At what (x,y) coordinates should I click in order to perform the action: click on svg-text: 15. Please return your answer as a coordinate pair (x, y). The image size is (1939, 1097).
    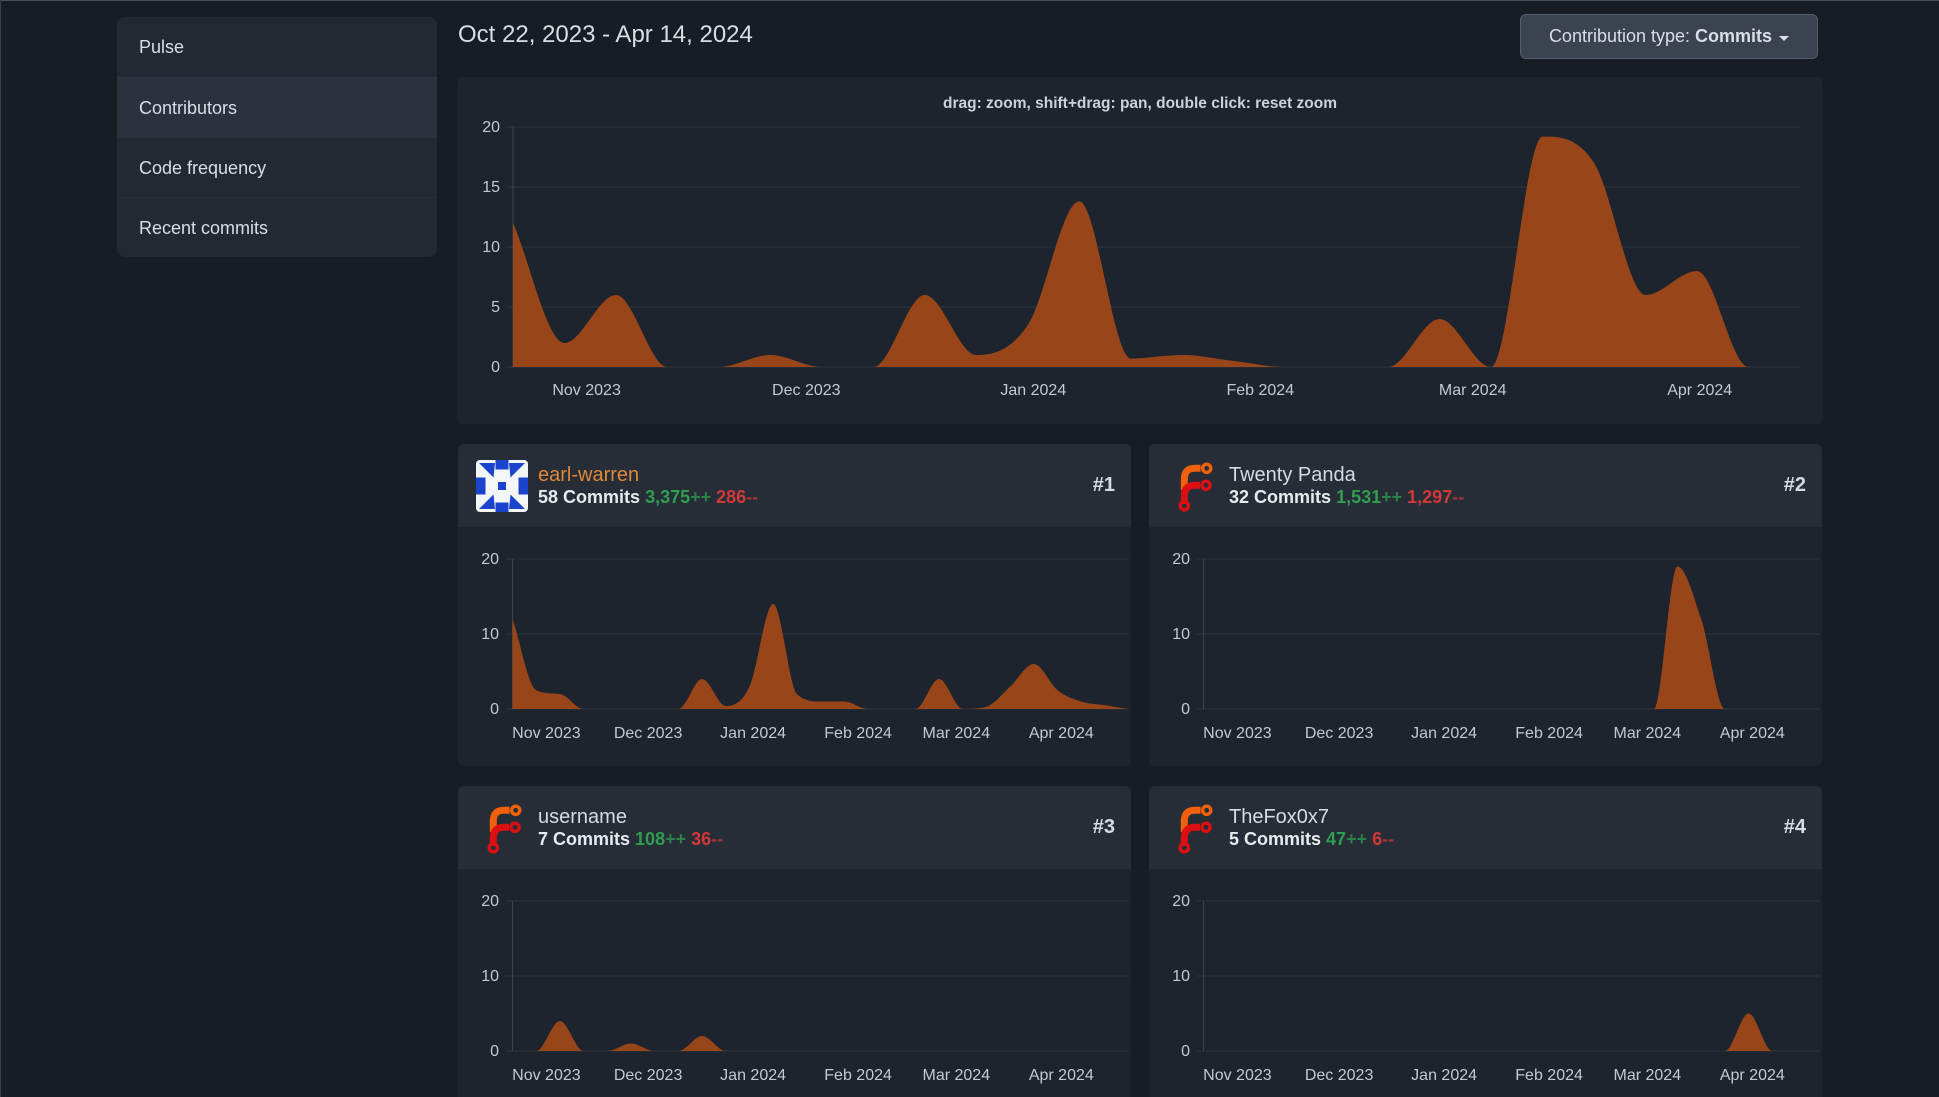
    Looking at the image, I should click on (491, 187).